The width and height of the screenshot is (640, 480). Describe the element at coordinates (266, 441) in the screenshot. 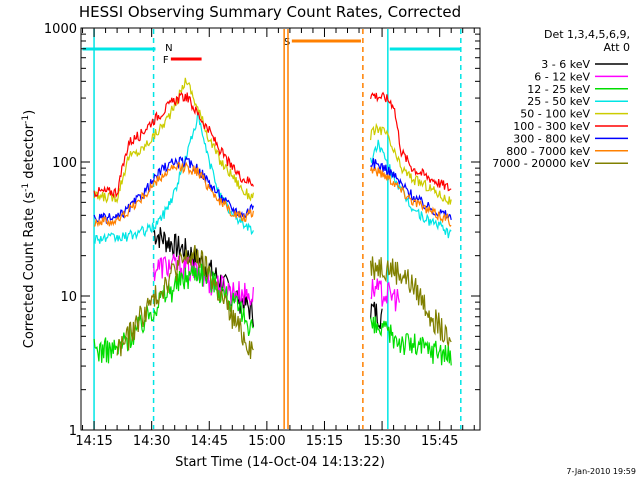

I see `x-tick-label: 15:00` at that location.